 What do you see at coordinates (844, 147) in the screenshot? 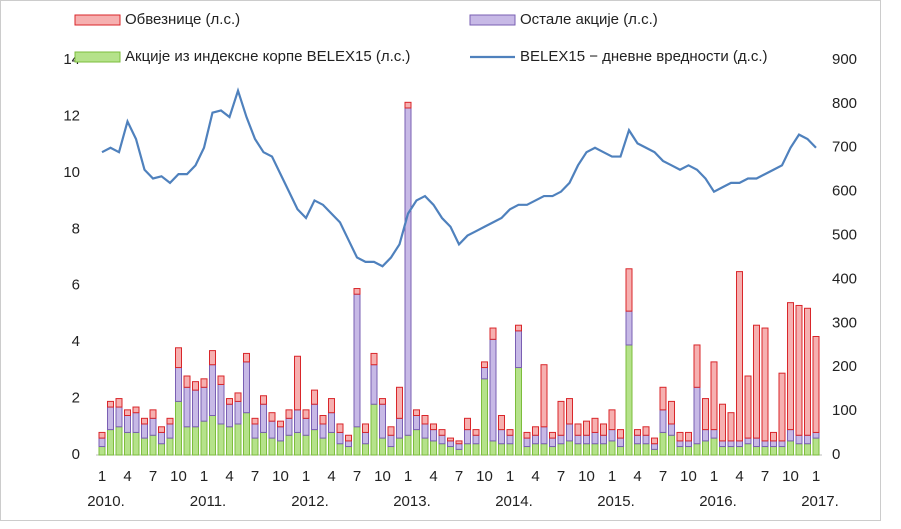
I see `y2-tick-label: 700` at bounding box center [844, 147].